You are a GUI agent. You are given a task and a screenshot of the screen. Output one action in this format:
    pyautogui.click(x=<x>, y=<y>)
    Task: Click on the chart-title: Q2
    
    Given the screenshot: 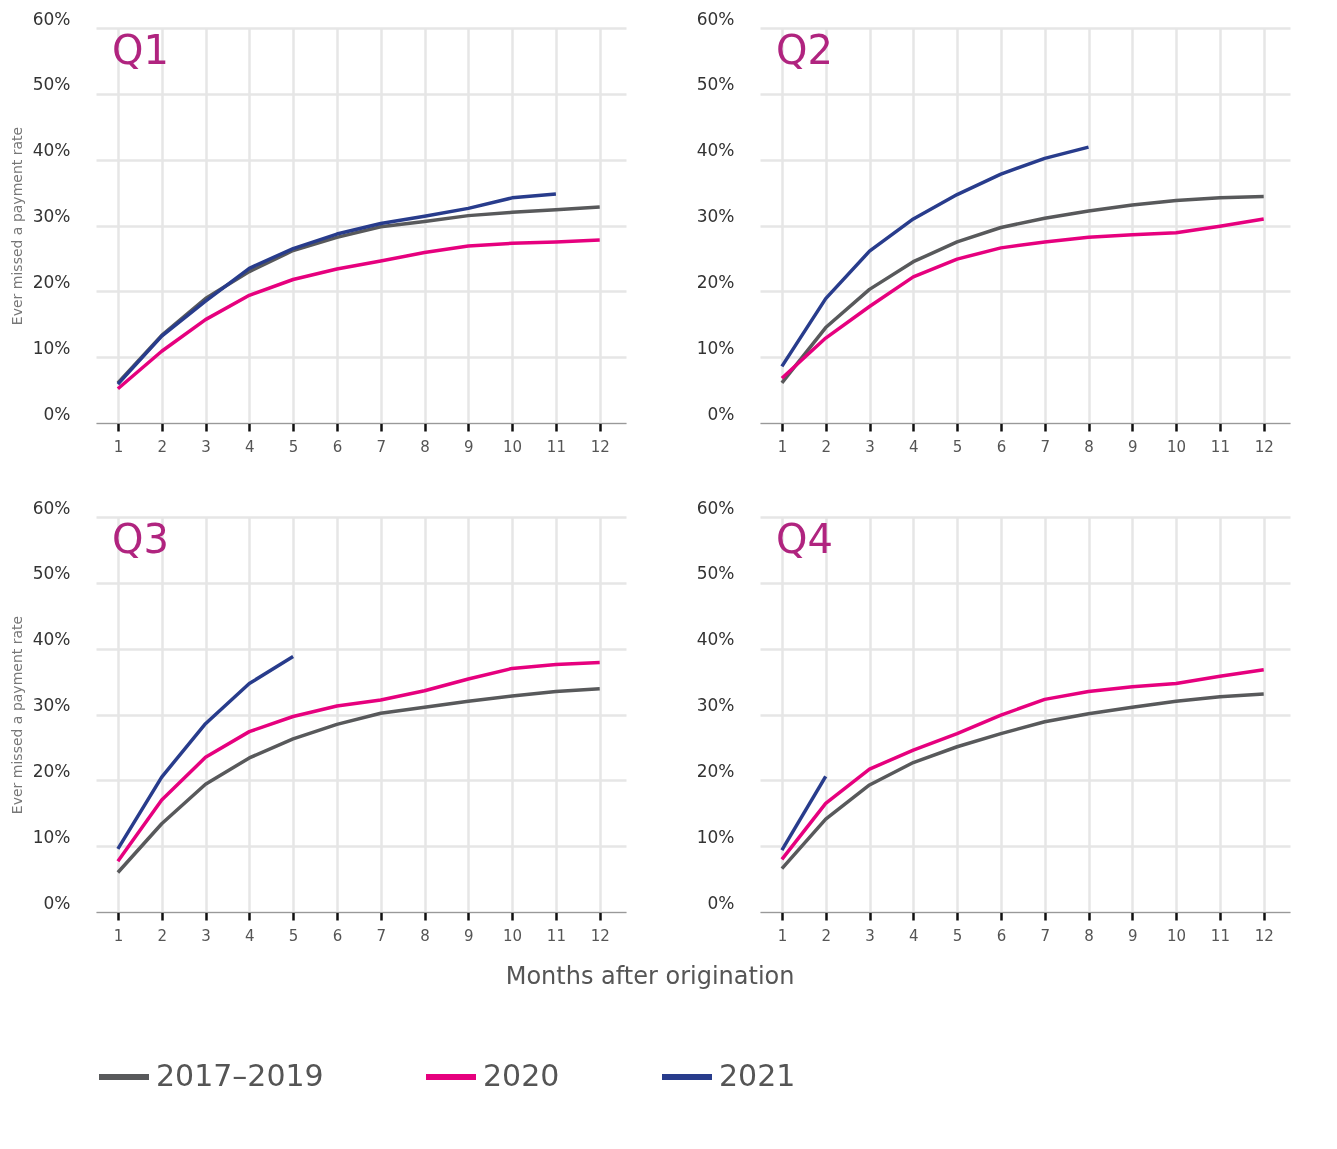 What is the action you would take?
    pyautogui.click(x=804, y=50)
    